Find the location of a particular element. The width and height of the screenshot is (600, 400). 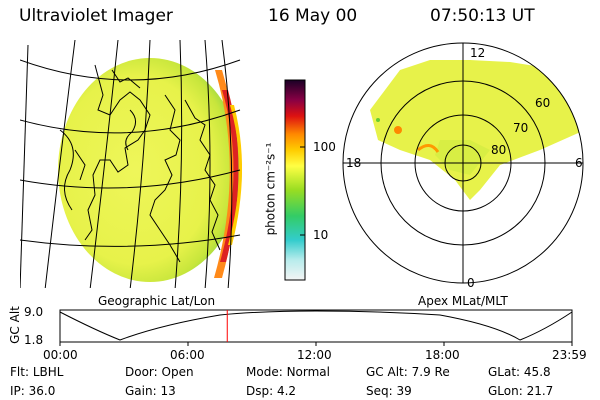

lat-label-60: 60 is located at coordinates (543, 103).